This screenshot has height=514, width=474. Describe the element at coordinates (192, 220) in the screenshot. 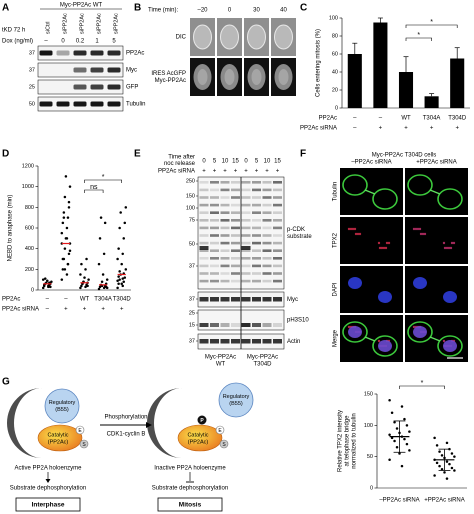

I see `mw-marker: 75` at that location.